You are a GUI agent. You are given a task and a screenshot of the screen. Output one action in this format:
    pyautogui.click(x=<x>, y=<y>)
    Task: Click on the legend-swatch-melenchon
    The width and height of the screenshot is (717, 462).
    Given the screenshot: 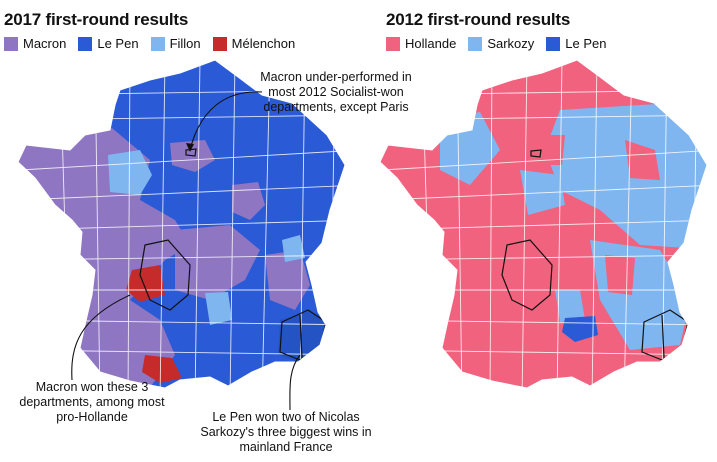 What is the action you would take?
    pyautogui.click(x=219, y=43)
    